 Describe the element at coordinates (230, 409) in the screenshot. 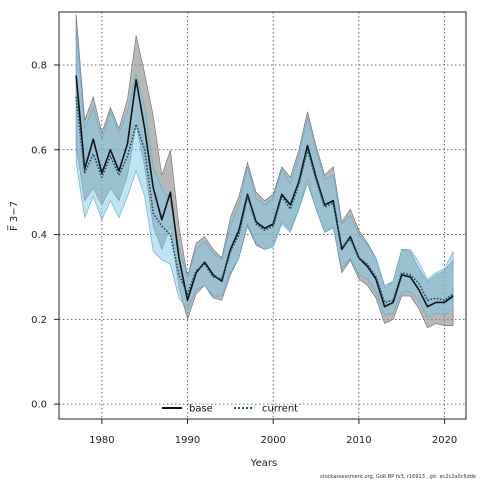

I see `legend: base current` at that location.